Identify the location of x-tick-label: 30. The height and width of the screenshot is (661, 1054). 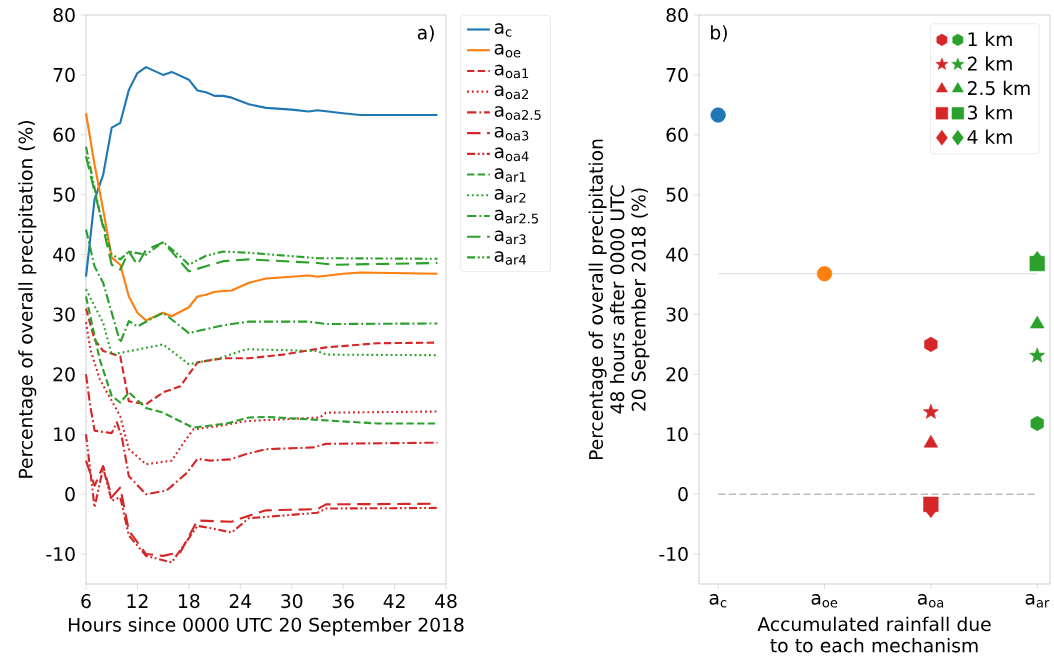
(292, 601).